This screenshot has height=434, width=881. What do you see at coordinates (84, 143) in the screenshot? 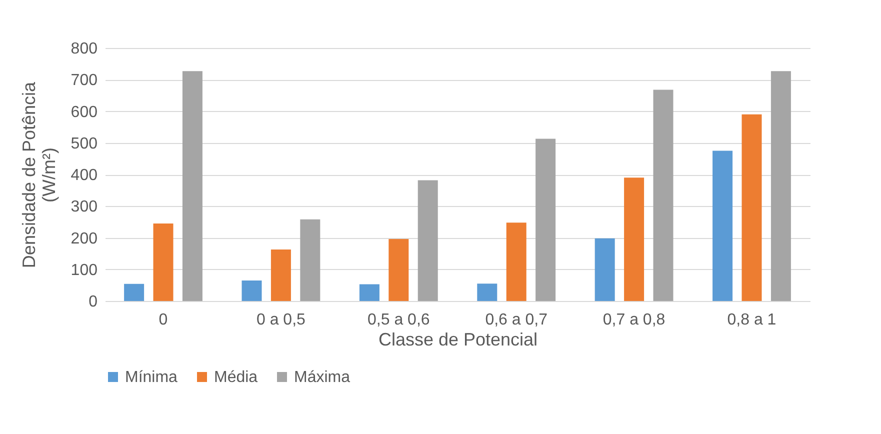
I see `y-tick-label: 500` at bounding box center [84, 143].